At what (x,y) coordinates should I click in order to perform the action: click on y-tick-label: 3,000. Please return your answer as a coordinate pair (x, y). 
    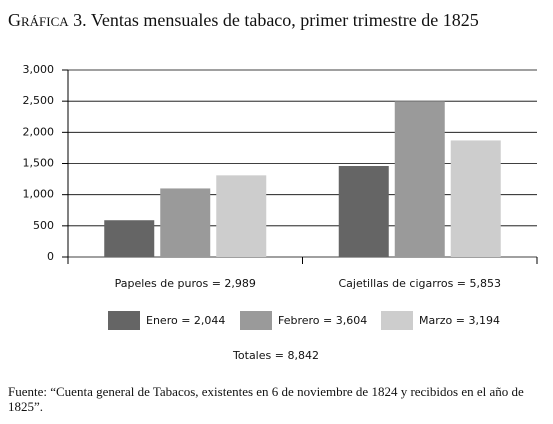
    Looking at the image, I should click on (39, 69).